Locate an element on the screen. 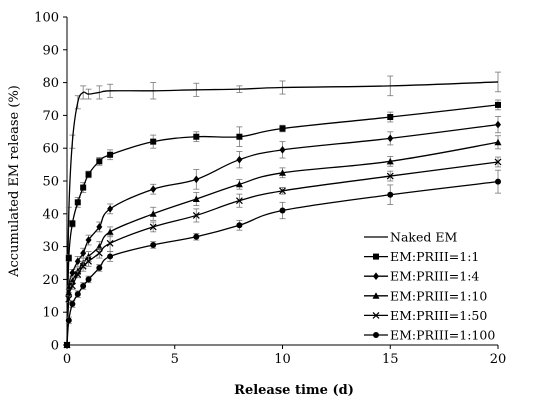 This screenshot has height=403, width=550. y-tick-label: 20 is located at coordinates (50, 280).